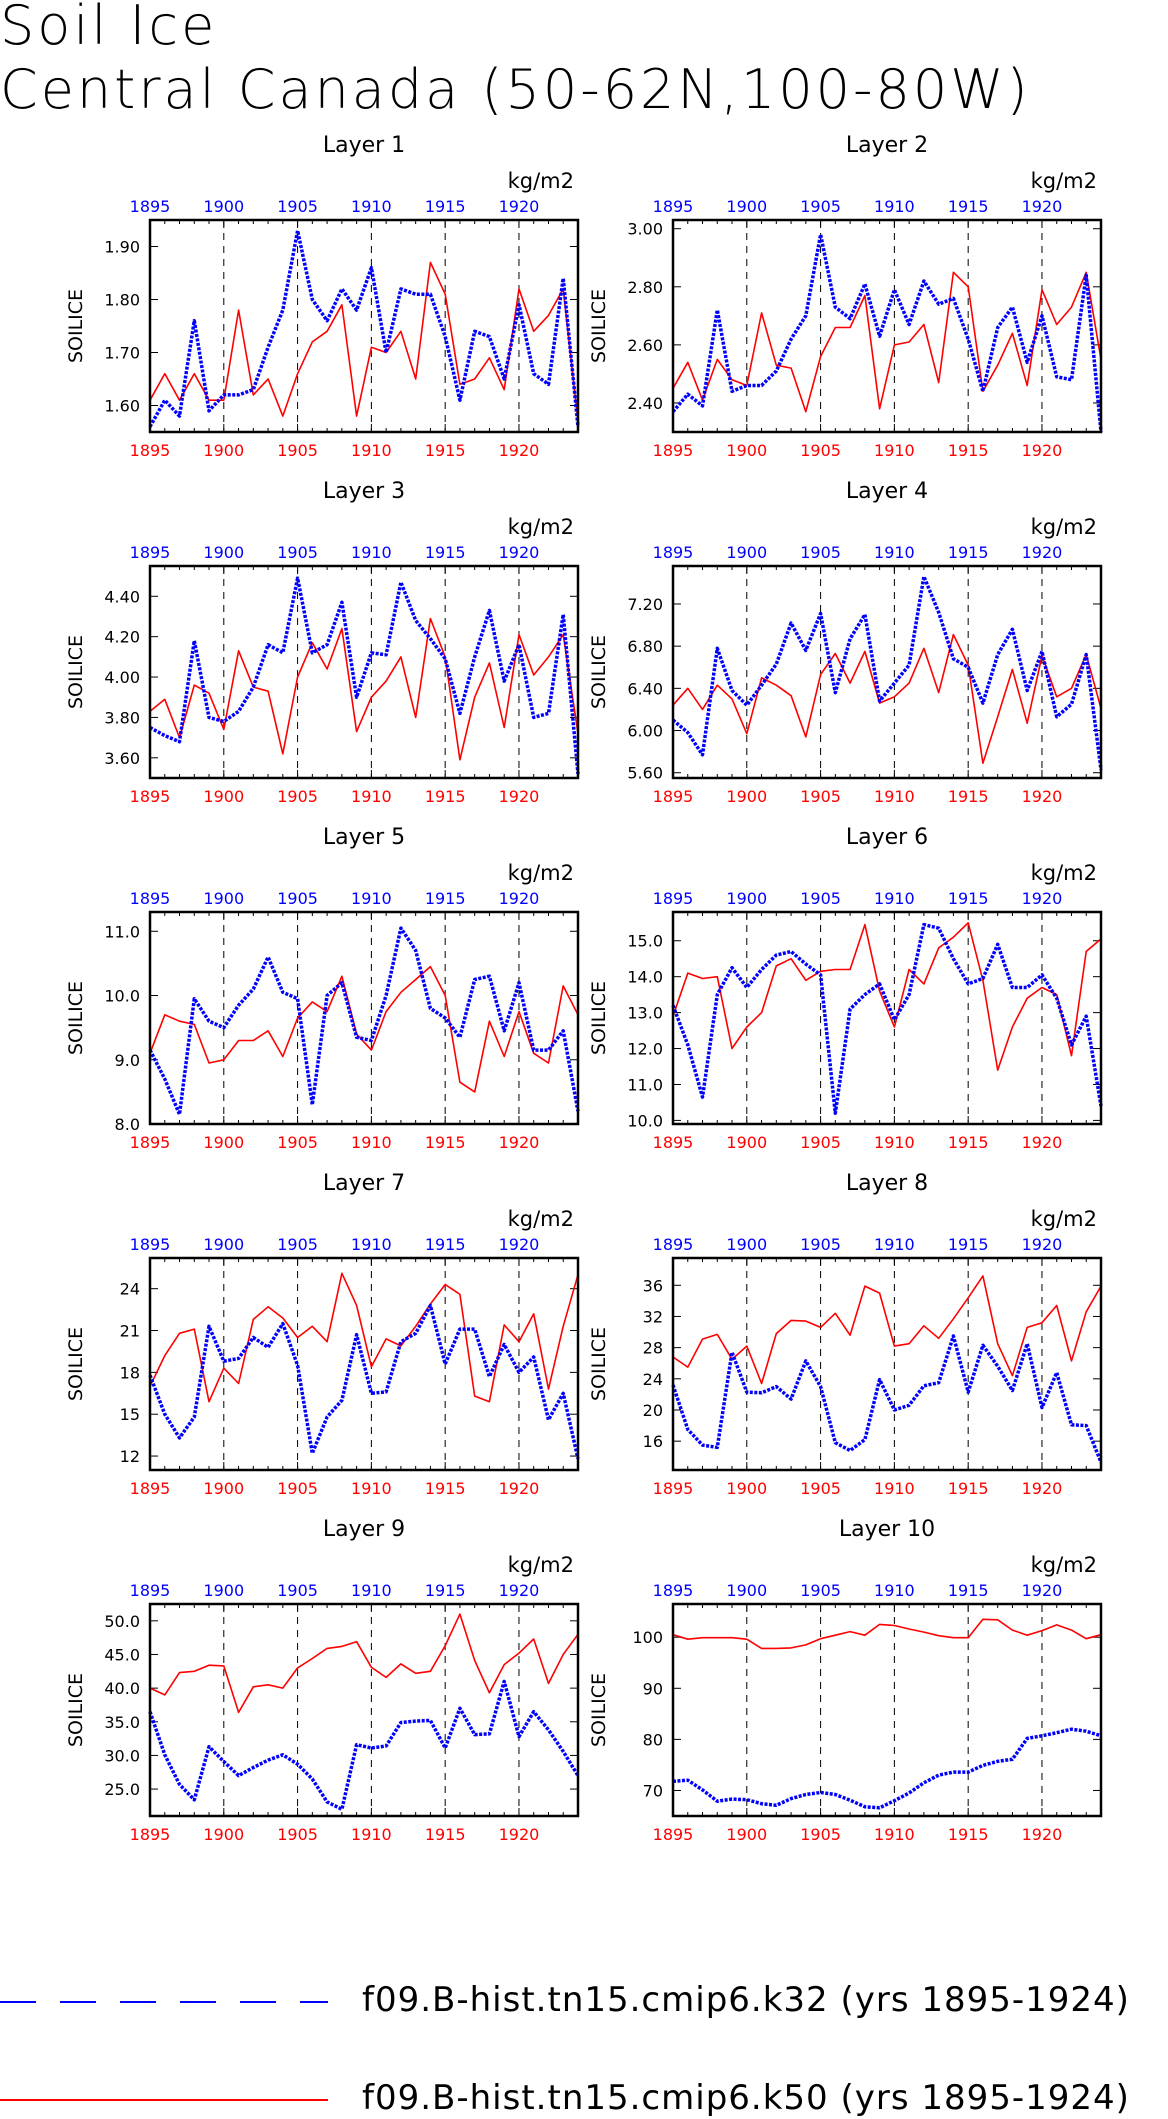 This screenshot has width=1168, height=2119. Describe the element at coordinates (364, 1529) in the screenshot. I see `panel-title: Layer 9` at that location.